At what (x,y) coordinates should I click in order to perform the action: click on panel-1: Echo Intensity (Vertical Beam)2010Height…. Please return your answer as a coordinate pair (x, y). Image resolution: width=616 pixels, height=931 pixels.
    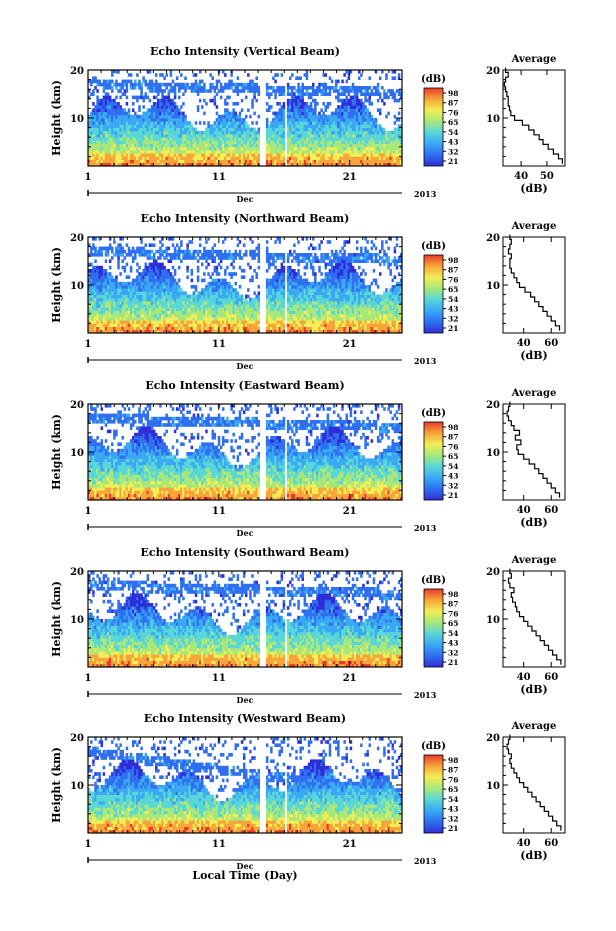
    Looking at the image, I should click on (308, 124).